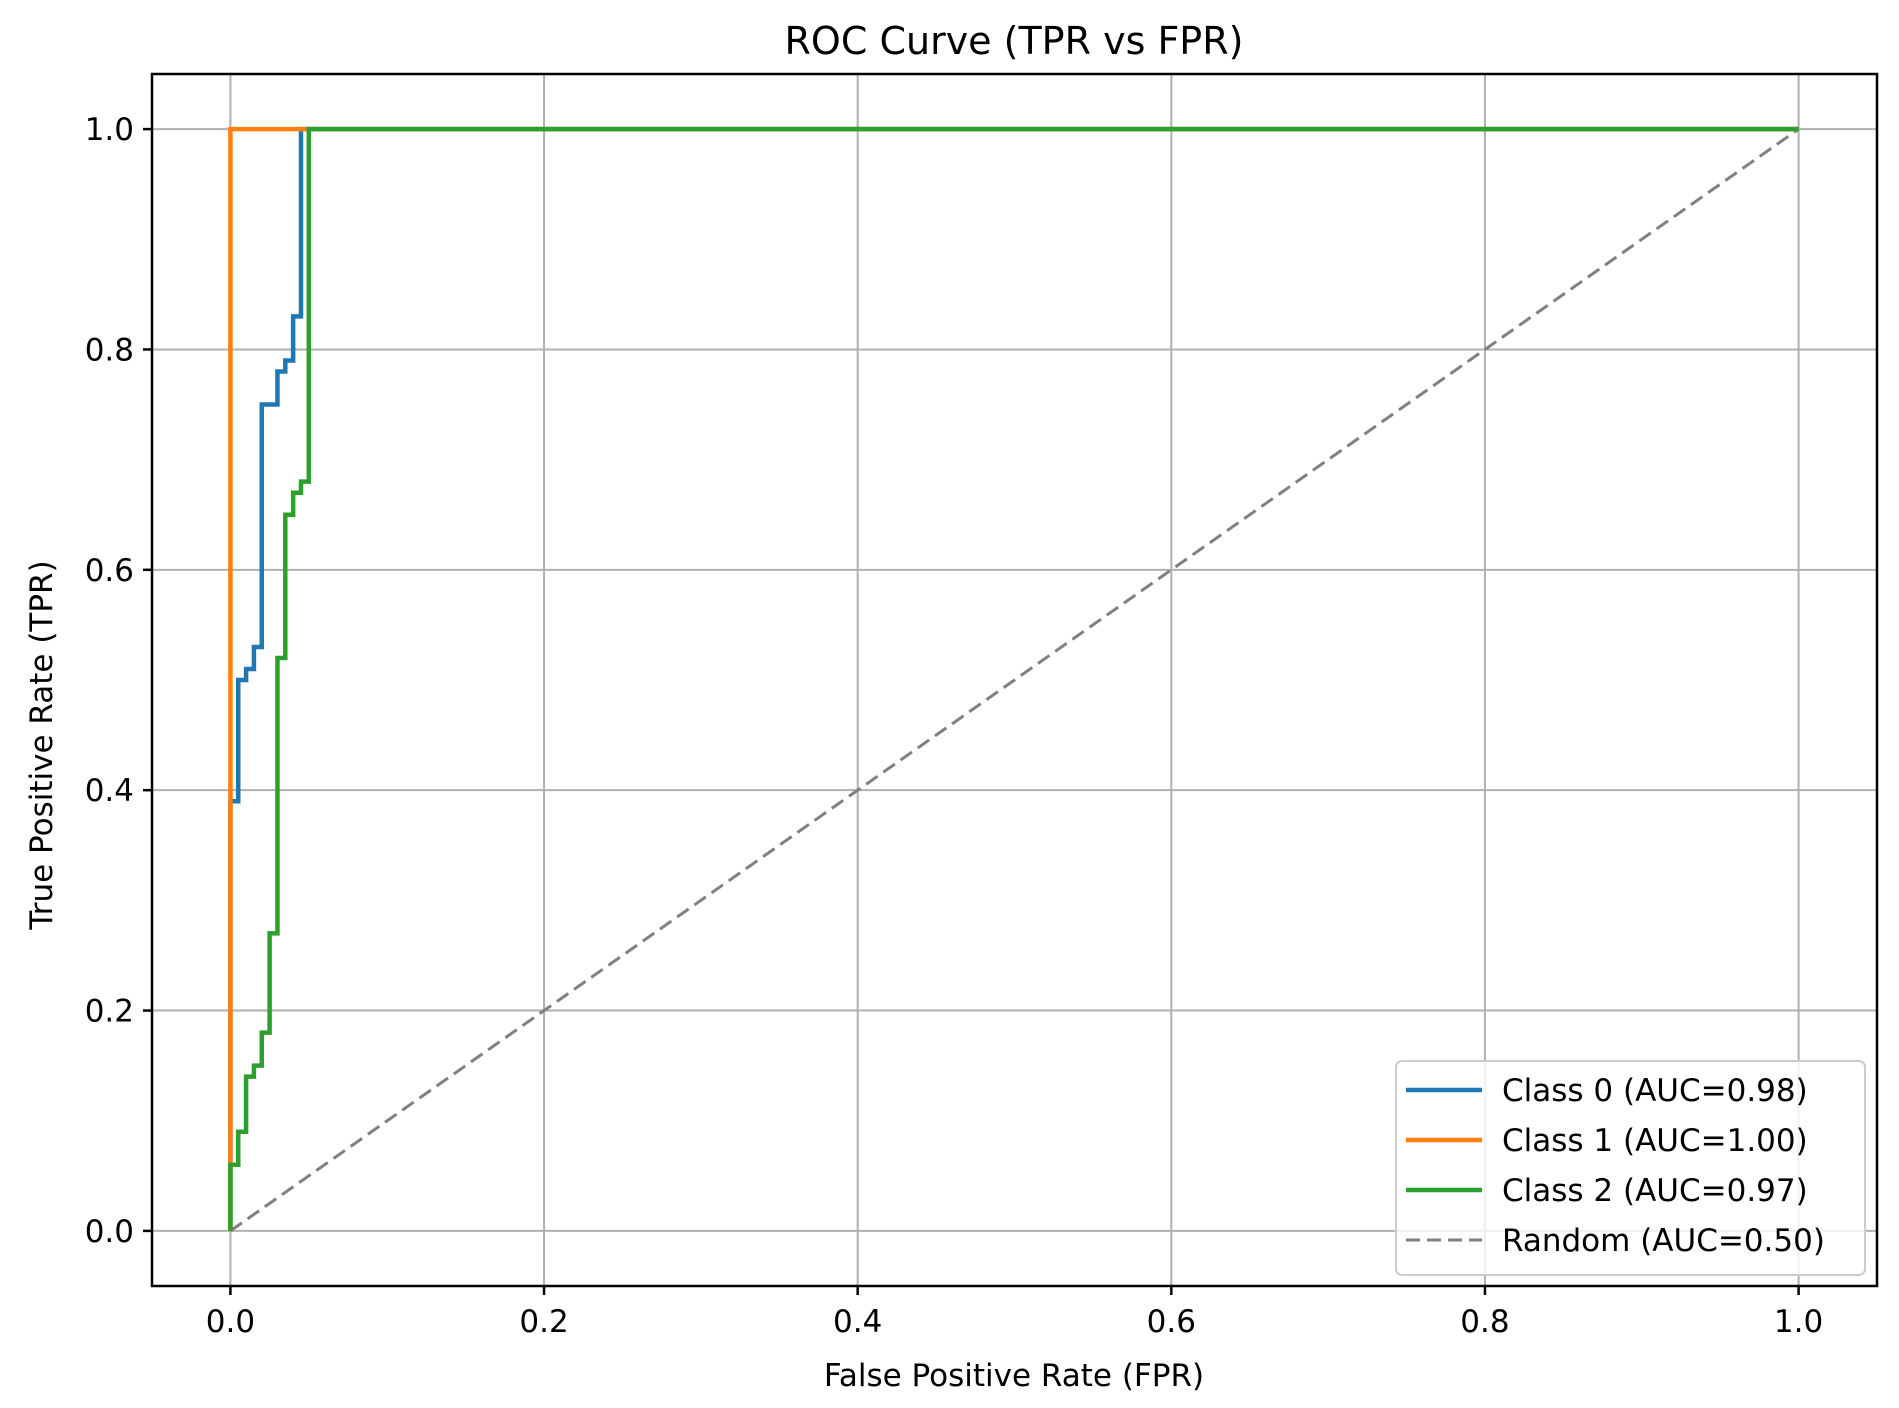  I want to click on x-tick-label: 0.0, so click(230, 1322).